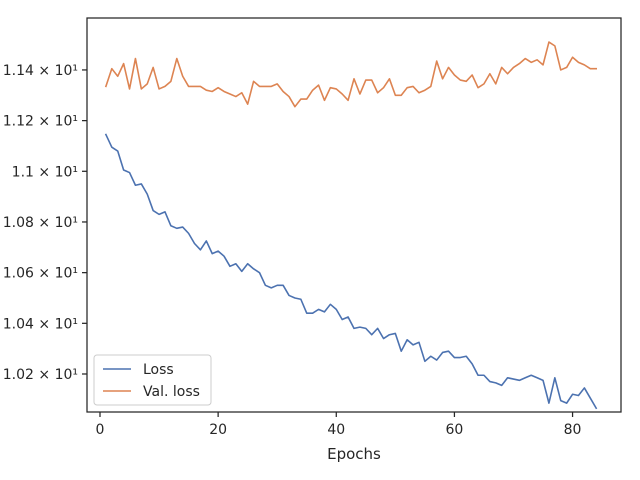 The image size is (640, 480). I want to click on y-tick-label: 1.1 × 10¹, so click(45, 172).